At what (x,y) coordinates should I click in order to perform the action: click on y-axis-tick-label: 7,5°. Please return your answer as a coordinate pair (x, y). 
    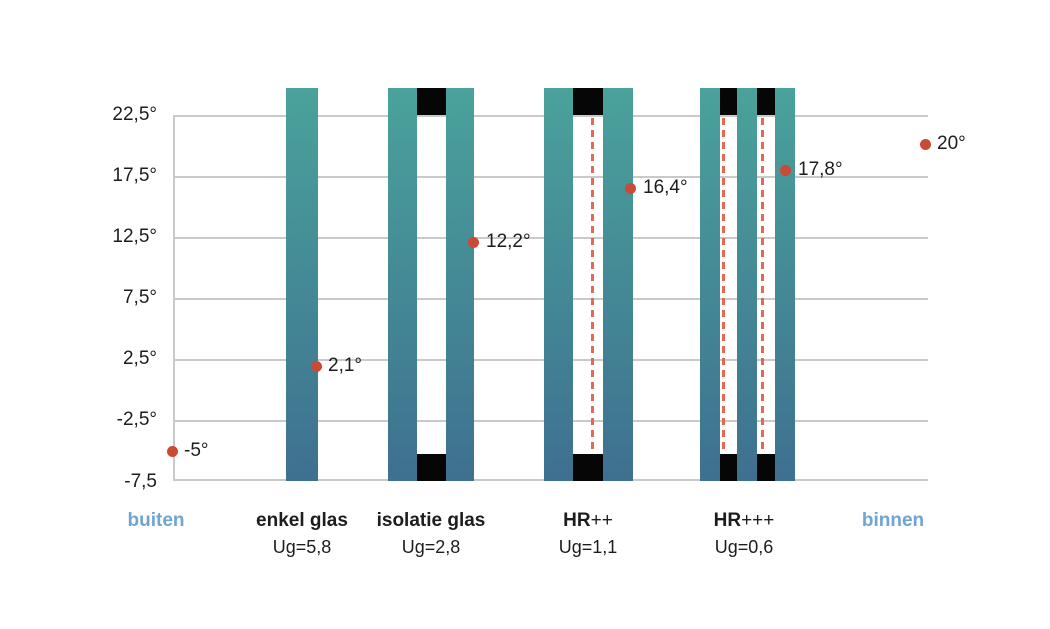
    Looking at the image, I should click on (139, 297).